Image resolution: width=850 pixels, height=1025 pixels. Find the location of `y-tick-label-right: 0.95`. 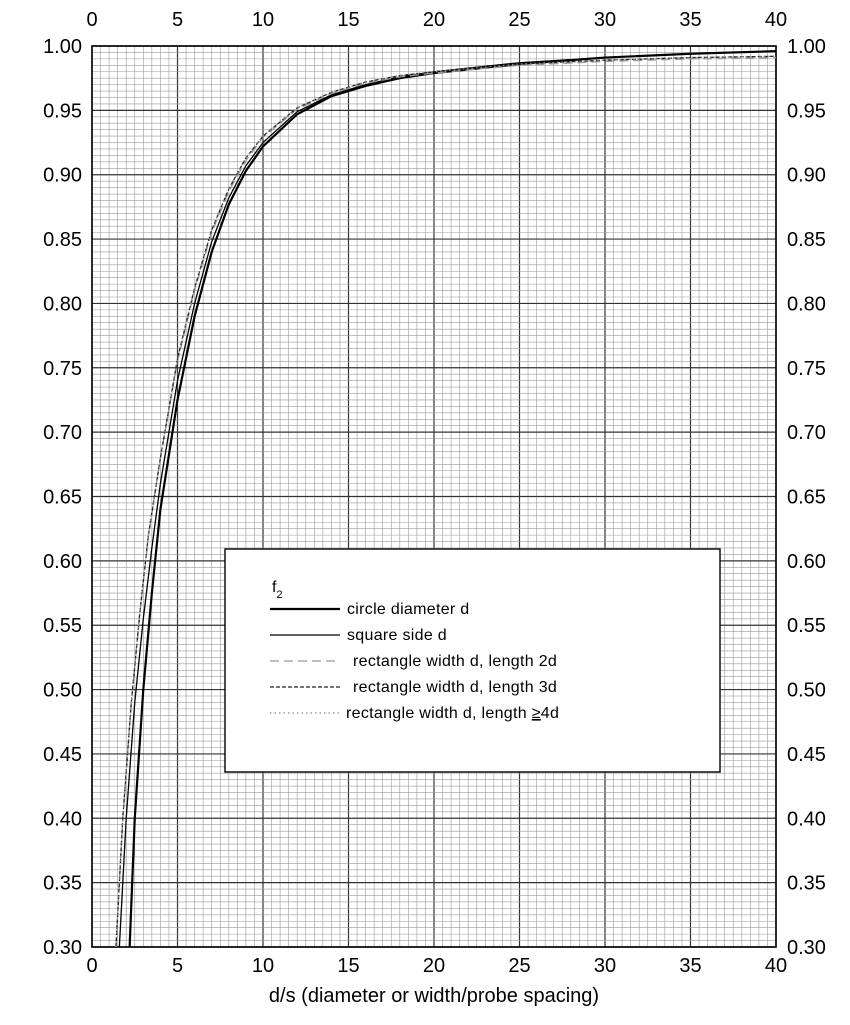

y-tick-label-right: 0.95 is located at coordinates (806, 111).